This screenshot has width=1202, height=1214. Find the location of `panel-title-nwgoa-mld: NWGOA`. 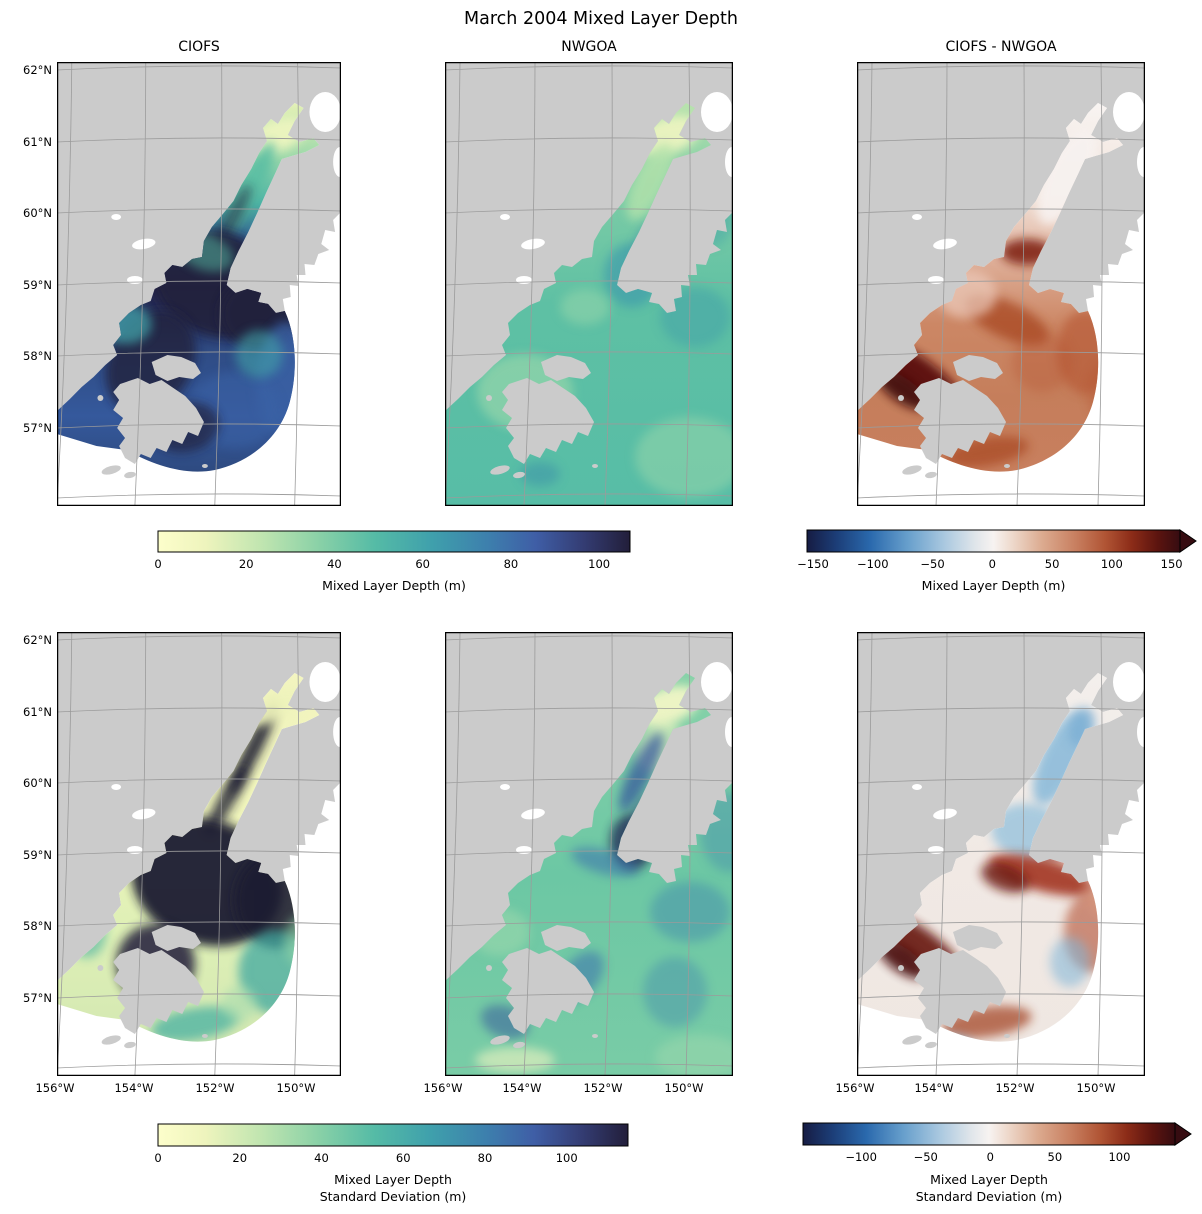

panel-title-nwgoa-mld: NWGOA is located at coordinates (589, 47).